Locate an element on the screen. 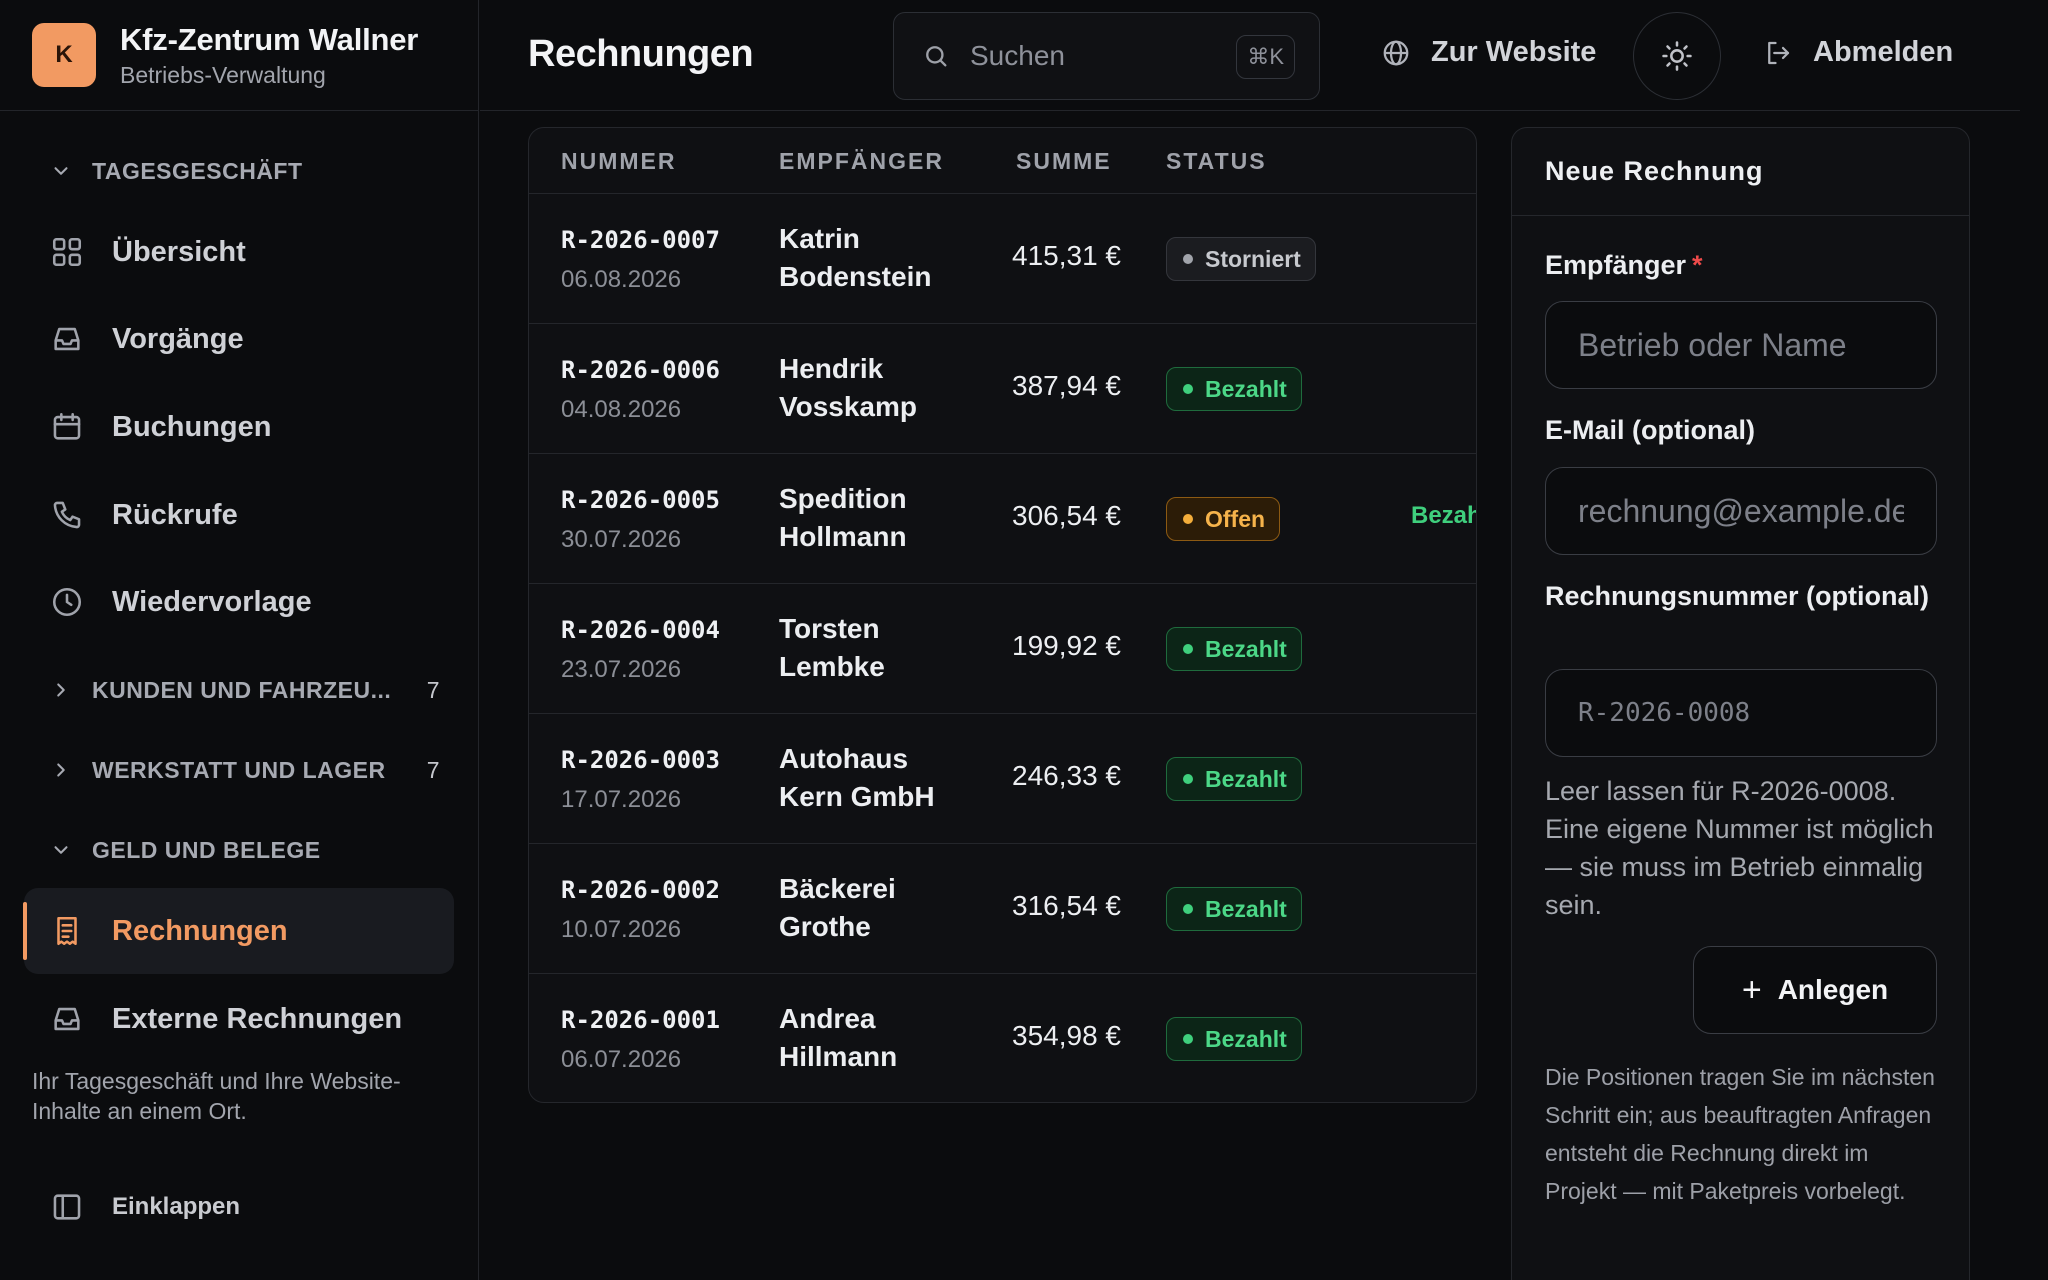  sidebar-item-rueckrufe: Rückrufe is located at coordinates (239, 515).